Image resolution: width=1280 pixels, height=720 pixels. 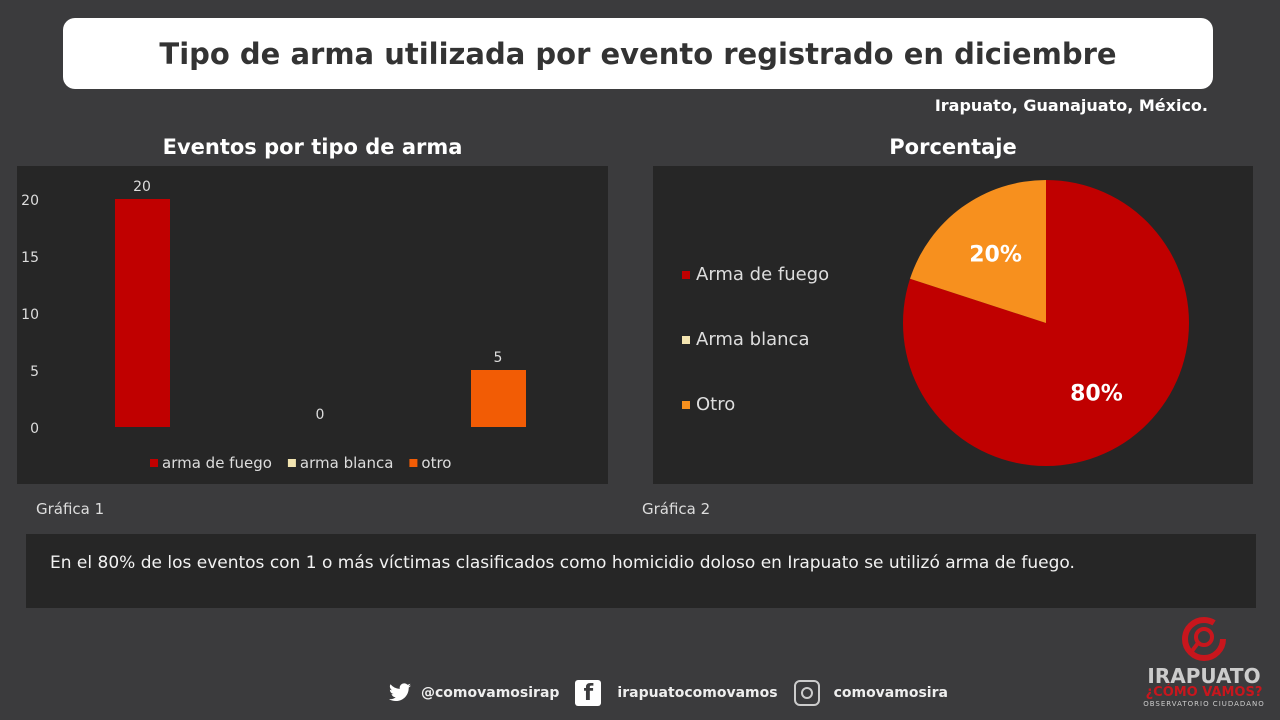 What do you see at coordinates (676, 509) in the screenshot?
I see `pie-chart-caption: Gráfica 2` at bounding box center [676, 509].